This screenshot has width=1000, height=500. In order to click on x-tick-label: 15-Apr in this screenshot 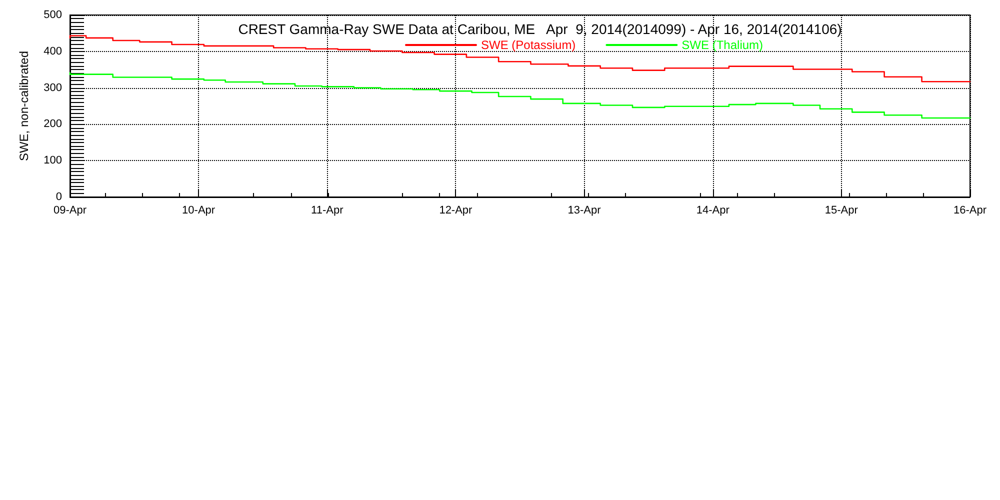, I will do `click(841, 210)`.